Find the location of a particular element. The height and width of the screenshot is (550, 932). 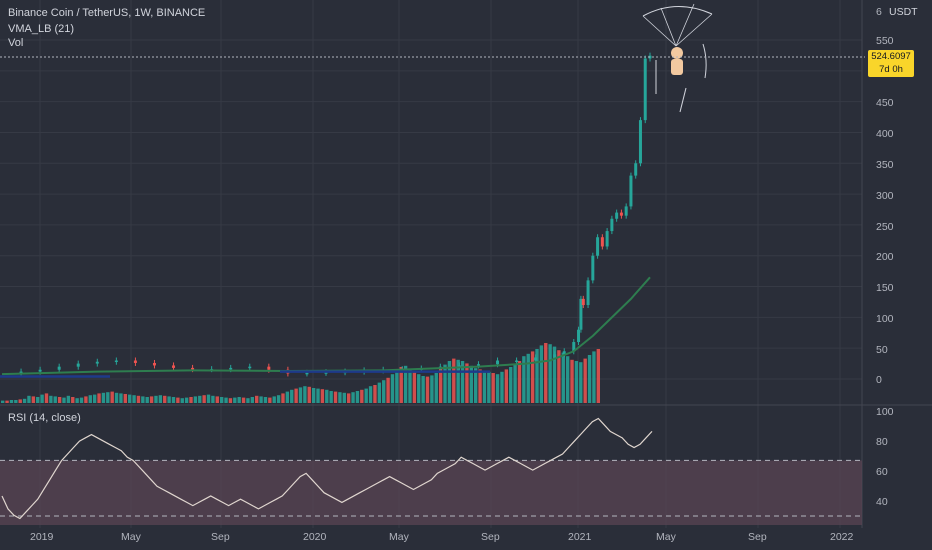

volume-label: Vol is located at coordinates (16, 43).